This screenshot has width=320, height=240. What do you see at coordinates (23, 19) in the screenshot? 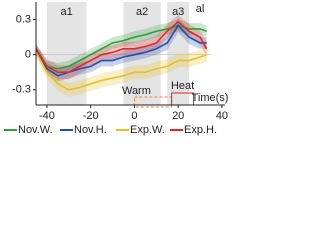
I see `y-tick-label: 0.3` at bounding box center [23, 19].